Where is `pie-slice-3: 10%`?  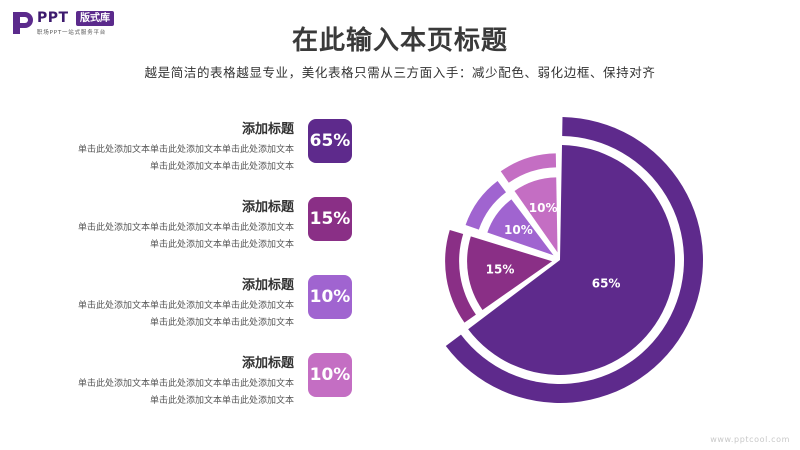 pie-slice-3: 10% is located at coordinates (509, 218).